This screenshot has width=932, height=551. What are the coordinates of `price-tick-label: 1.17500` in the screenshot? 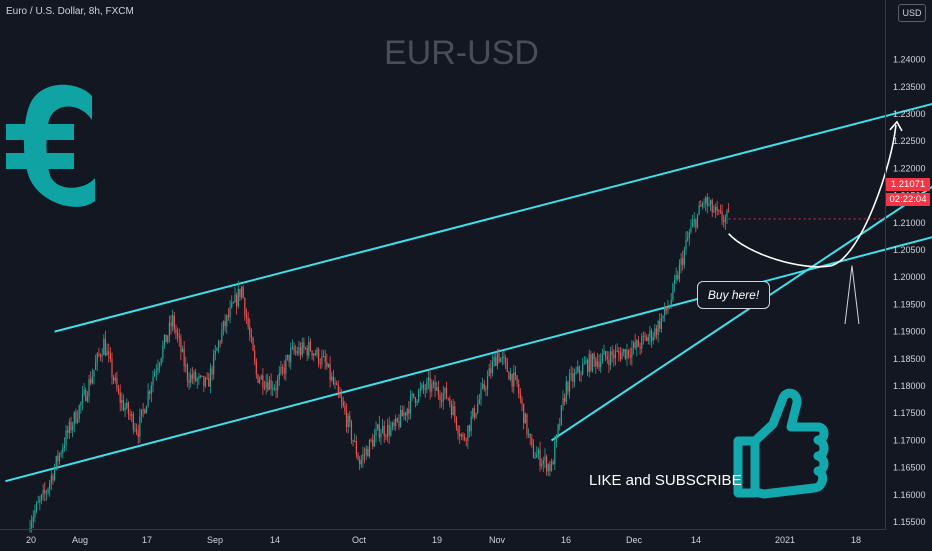 It's located at (909, 413).